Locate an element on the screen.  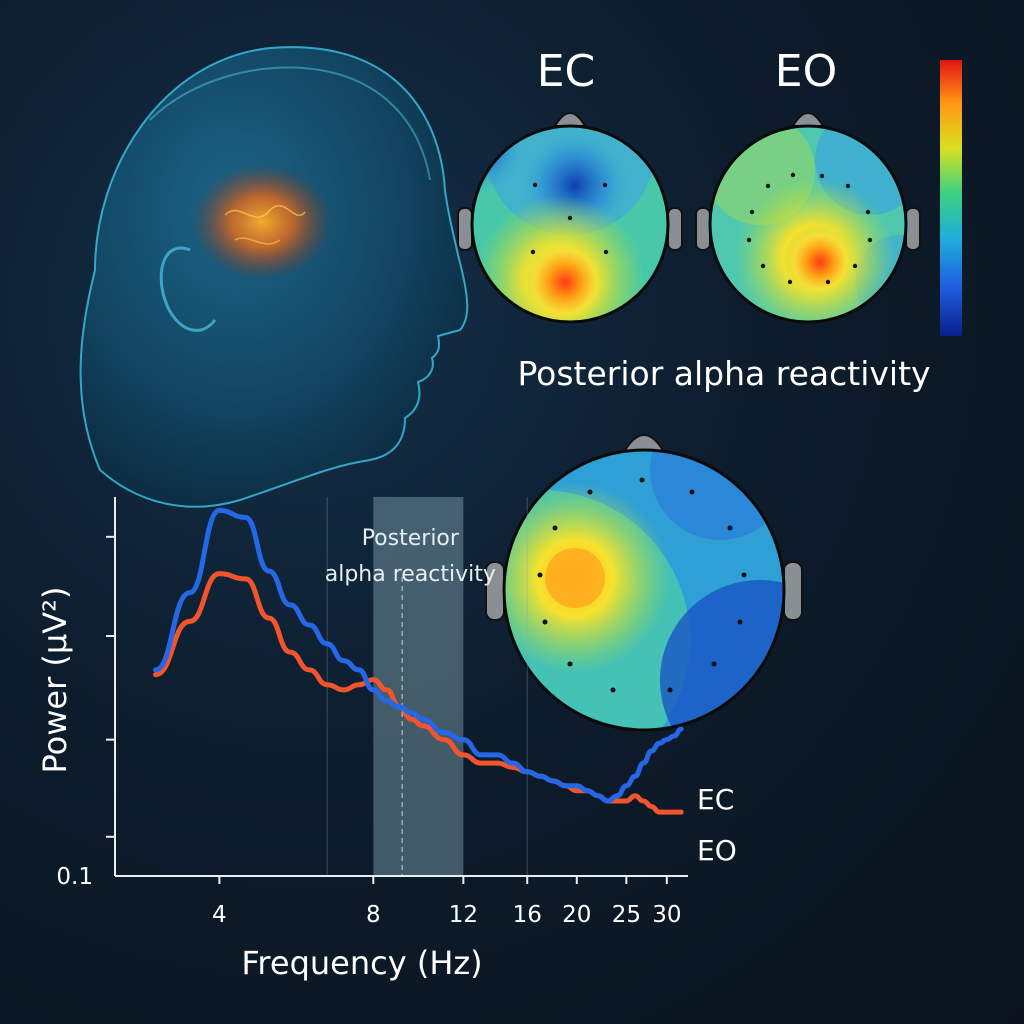
topomap-ec is located at coordinates (570, 218).